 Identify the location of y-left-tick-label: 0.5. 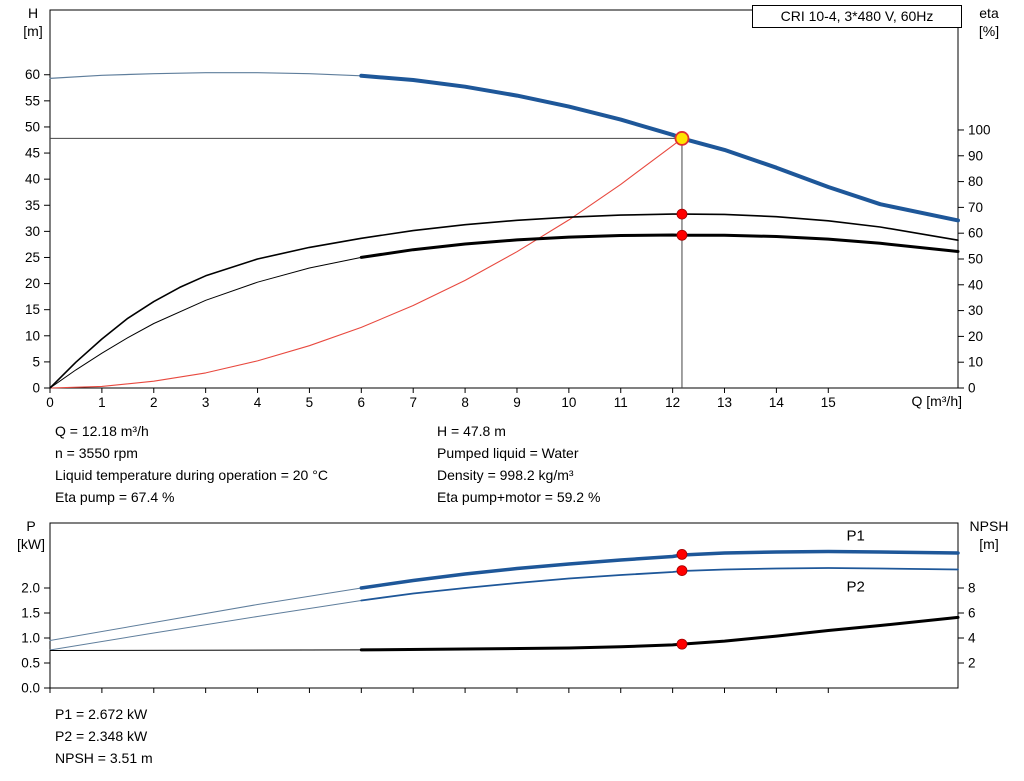
(30, 663).